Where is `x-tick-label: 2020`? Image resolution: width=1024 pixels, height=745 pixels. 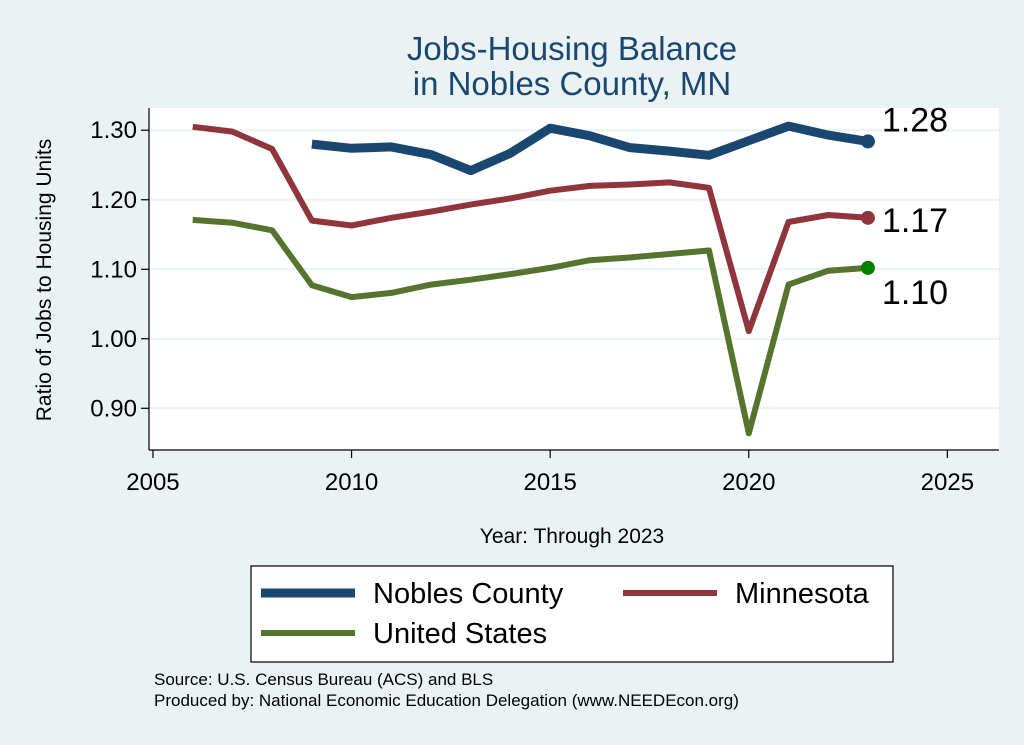 x-tick-label: 2020 is located at coordinates (748, 482).